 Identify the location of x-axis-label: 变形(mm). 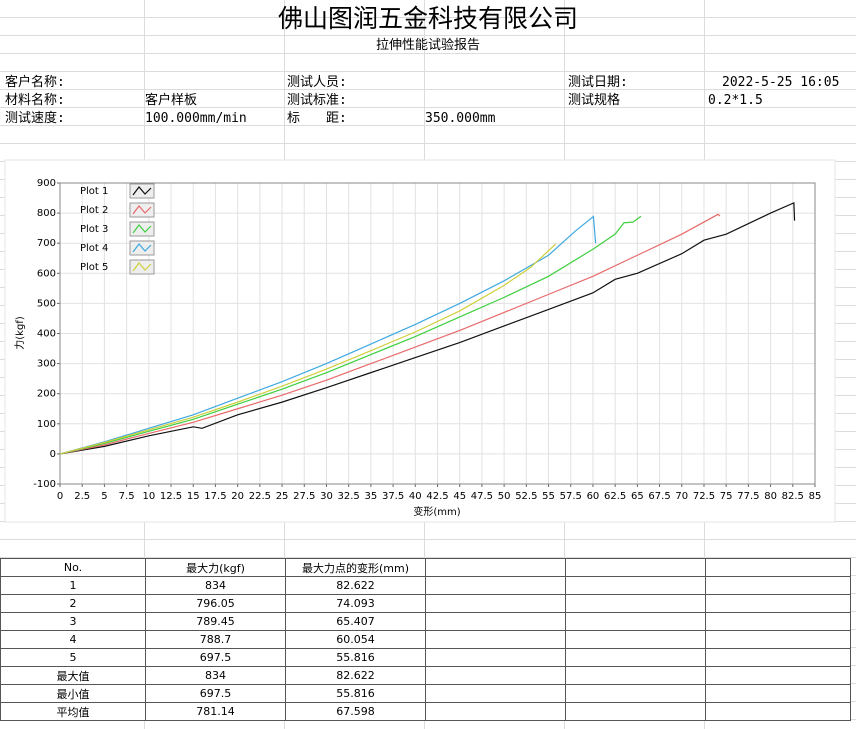
(436, 511).